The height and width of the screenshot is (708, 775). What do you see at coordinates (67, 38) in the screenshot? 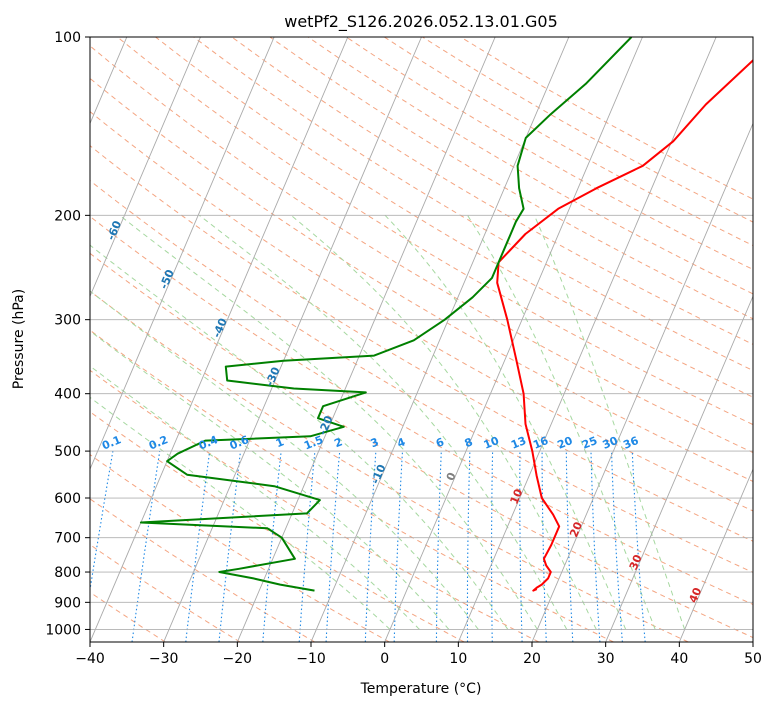
I see `y-tick-label: 100` at bounding box center [67, 38].